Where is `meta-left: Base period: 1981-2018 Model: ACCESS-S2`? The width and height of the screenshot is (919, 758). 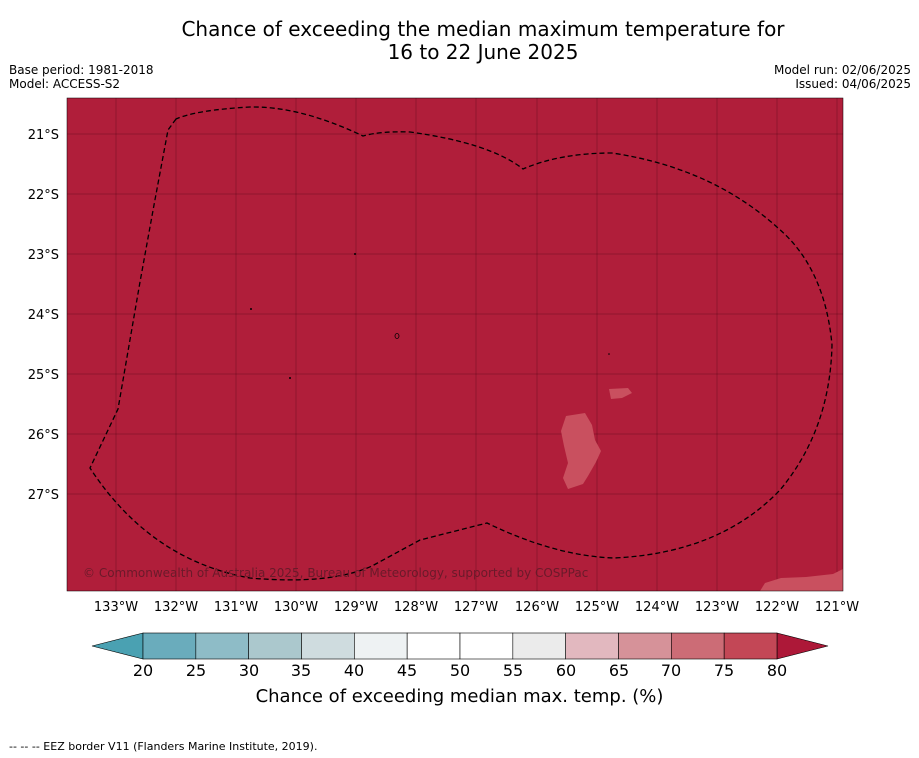
meta-left: Base period: 1981-2018 Model: ACCESS-S2 is located at coordinates (81, 77).